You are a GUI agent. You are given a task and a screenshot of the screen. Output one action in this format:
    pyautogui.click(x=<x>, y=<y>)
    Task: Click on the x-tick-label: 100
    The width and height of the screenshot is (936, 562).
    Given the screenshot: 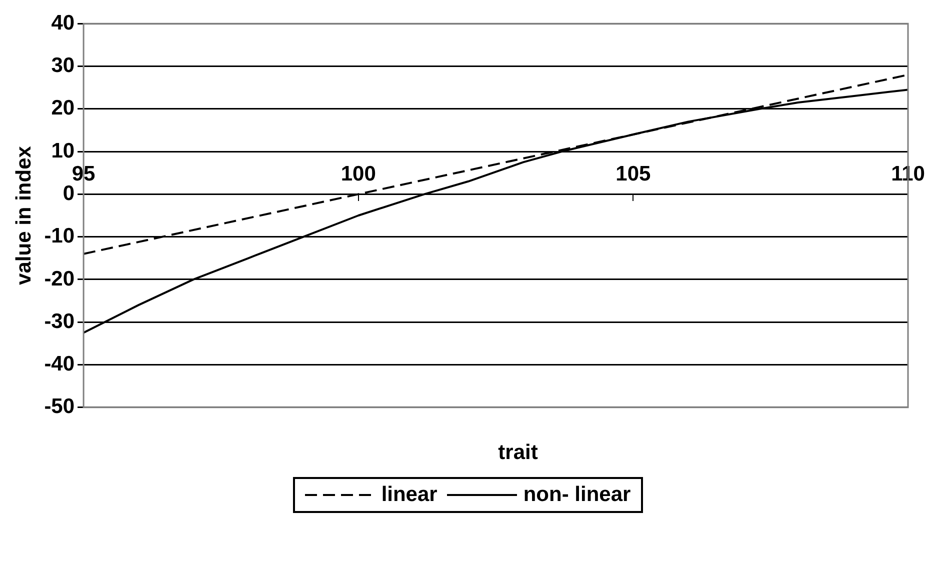 What is the action you would take?
    pyautogui.click(x=358, y=174)
    